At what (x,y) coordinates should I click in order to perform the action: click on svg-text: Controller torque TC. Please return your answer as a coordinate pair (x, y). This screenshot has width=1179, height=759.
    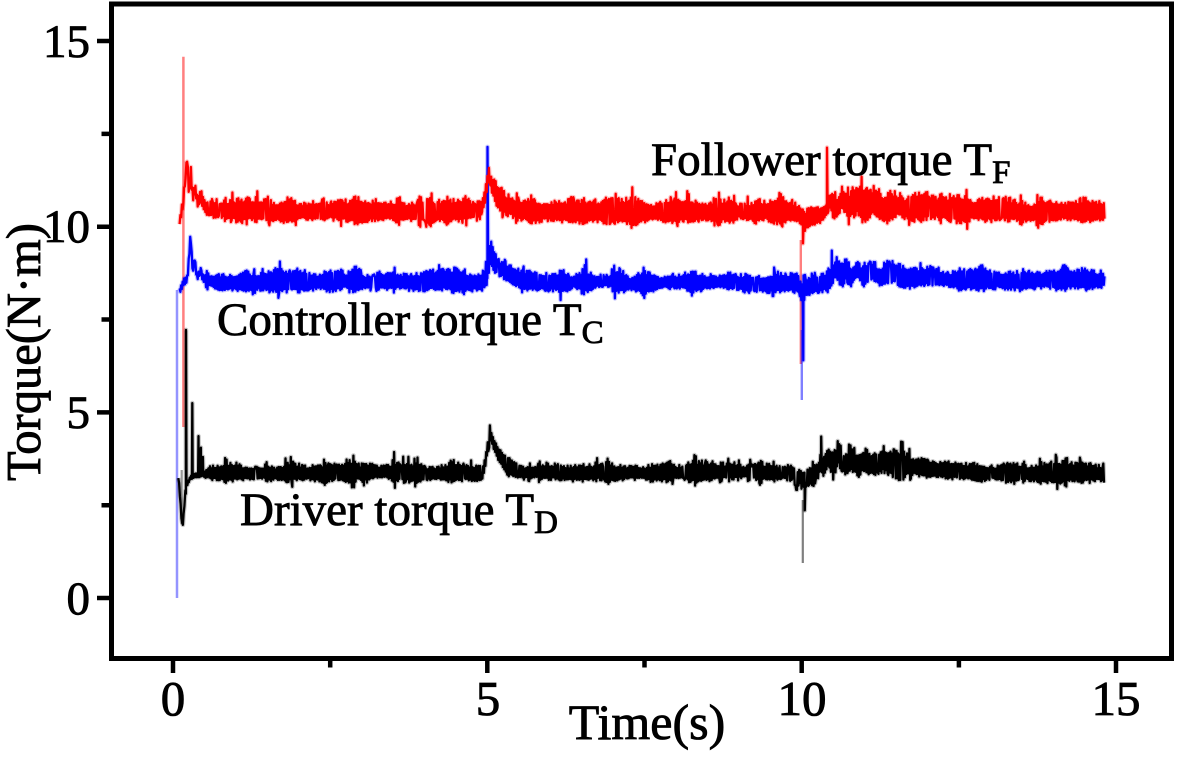
    Looking at the image, I should click on (410, 322).